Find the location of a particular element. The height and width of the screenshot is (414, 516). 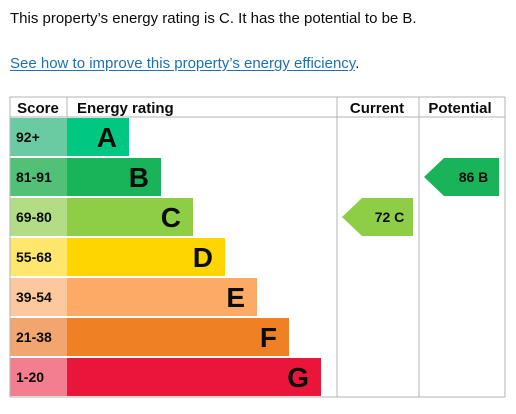

header-layer: Score Energy rating Current Potential is located at coordinates (254, 108).